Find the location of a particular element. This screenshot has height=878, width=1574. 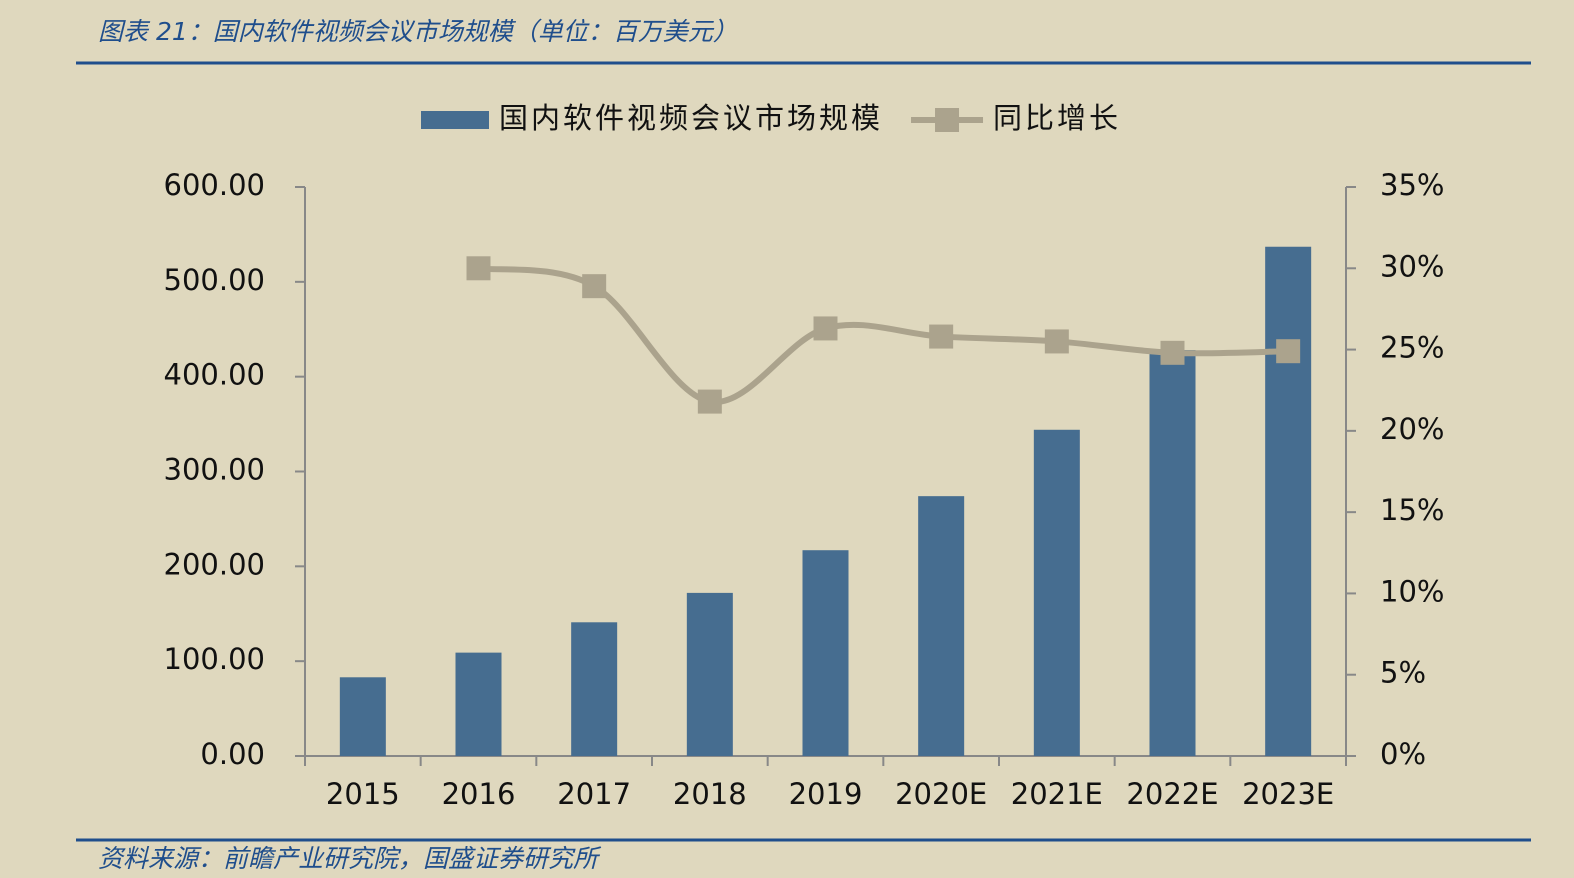

y2-tick-label: 25% is located at coordinates (1412, 348).